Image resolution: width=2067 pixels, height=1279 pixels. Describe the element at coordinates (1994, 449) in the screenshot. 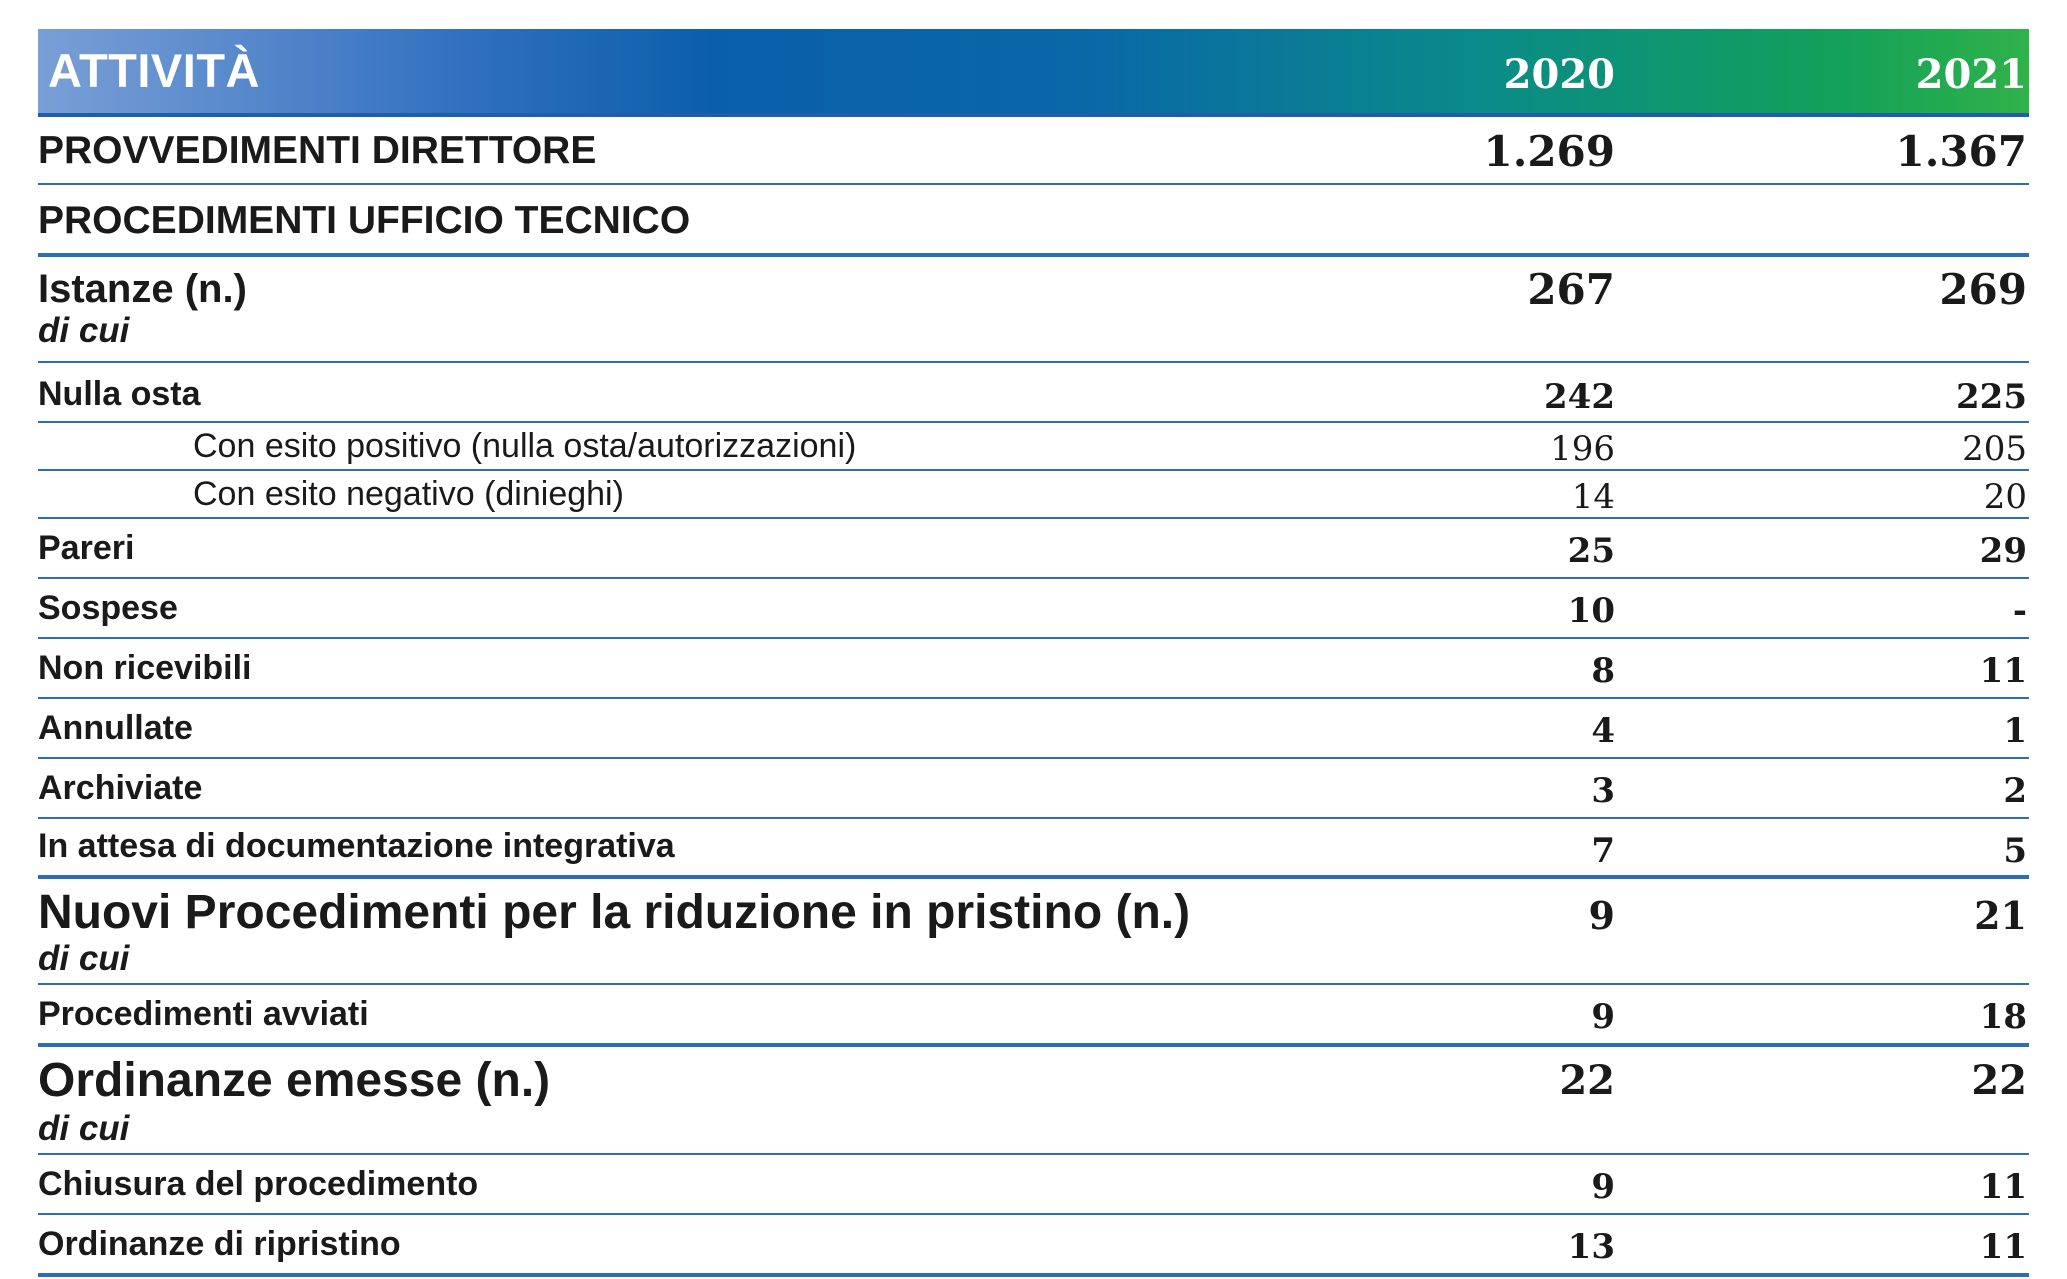

I see `value-2021: 205` at that location.